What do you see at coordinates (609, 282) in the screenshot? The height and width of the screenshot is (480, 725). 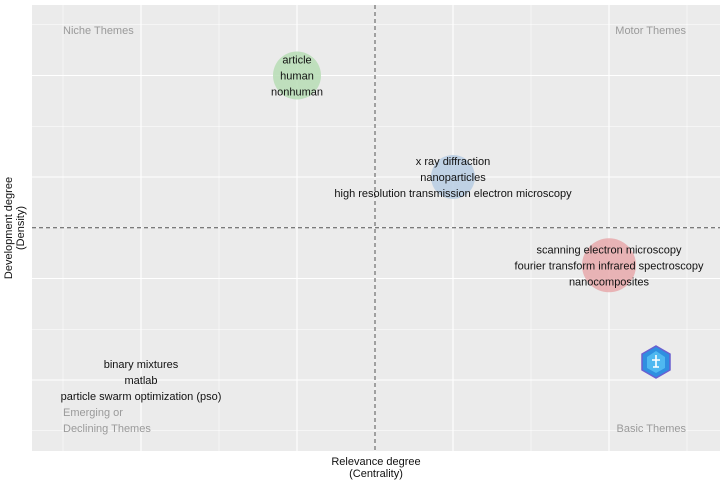 I see `cluster-label: nanocomposites` at bounding box center [609, 282].